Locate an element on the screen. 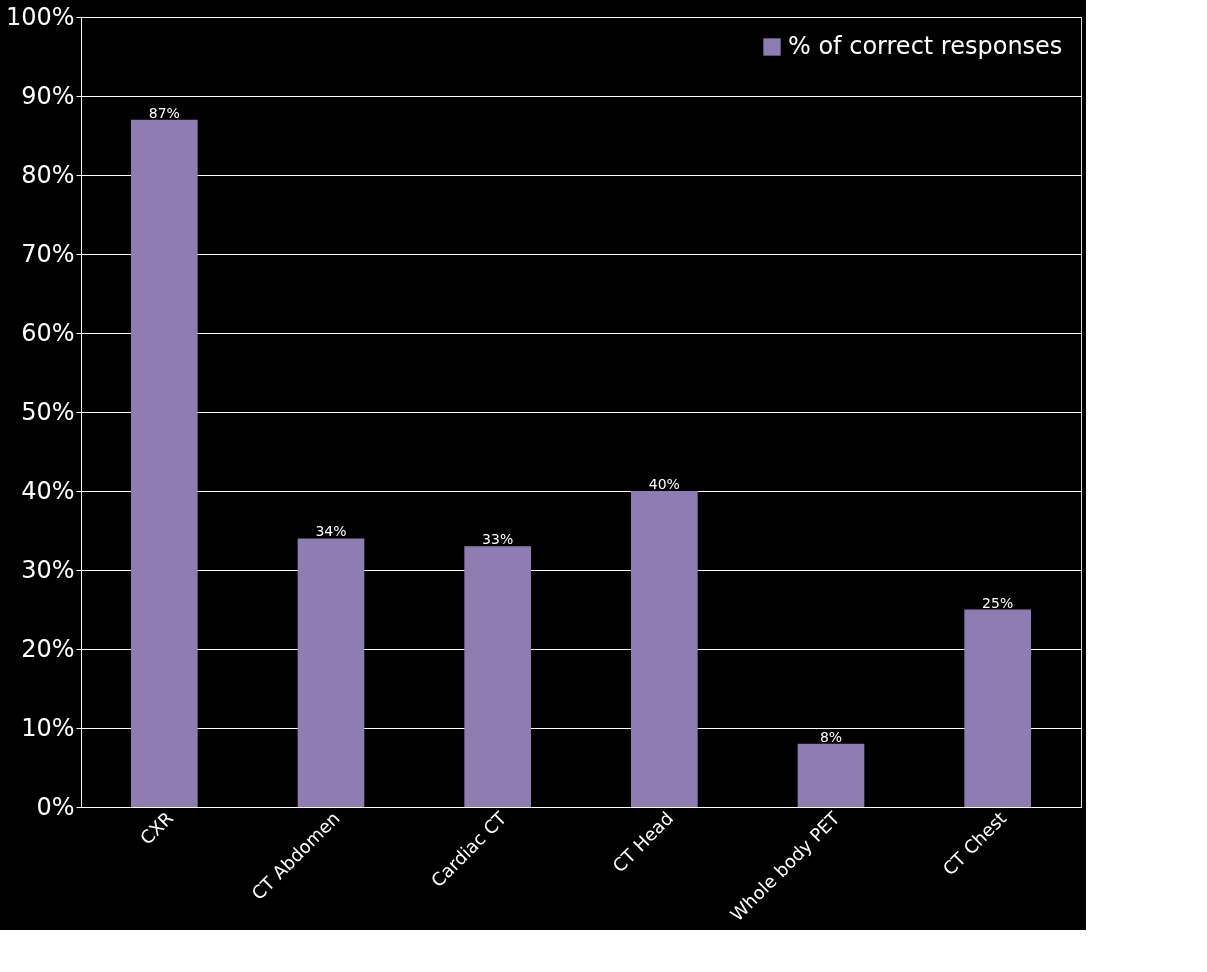  y-tick-label: 10% is located at coordinates (48, 727).